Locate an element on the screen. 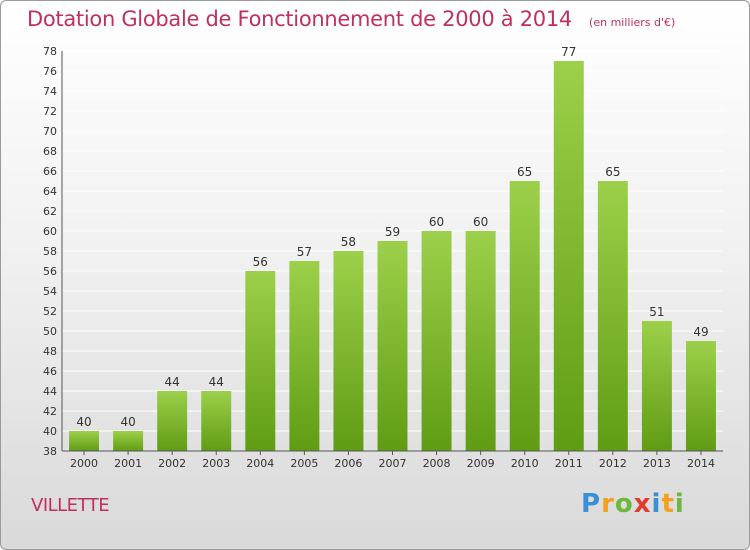  y-tick-label: 60 is located at coordinates (50, 231).